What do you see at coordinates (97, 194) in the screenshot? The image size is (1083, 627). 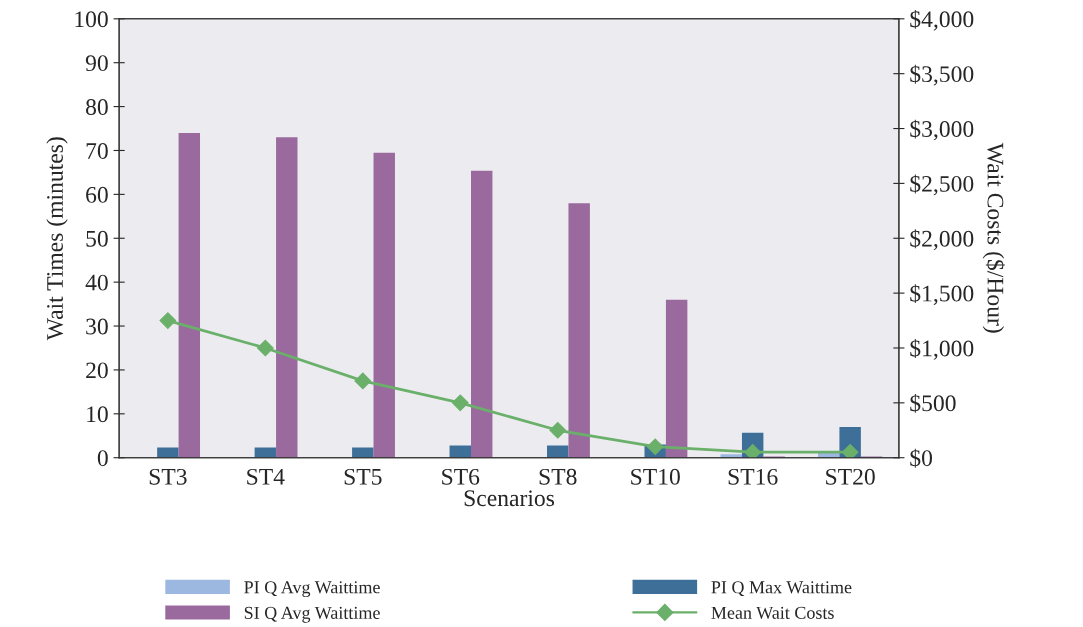 I see `y-tick-label: 60` at bounding box center [97, 194].